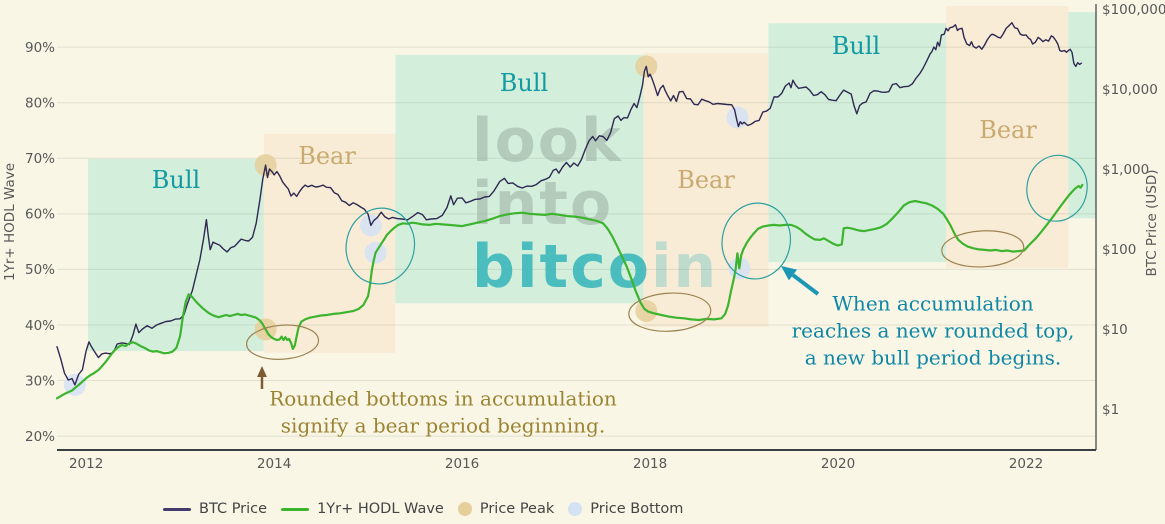 The image size is (1165, 524). Describe the element at coordinates (1115, 330) in the screenshot. I see `y-right-tick-label: $10` at that location.